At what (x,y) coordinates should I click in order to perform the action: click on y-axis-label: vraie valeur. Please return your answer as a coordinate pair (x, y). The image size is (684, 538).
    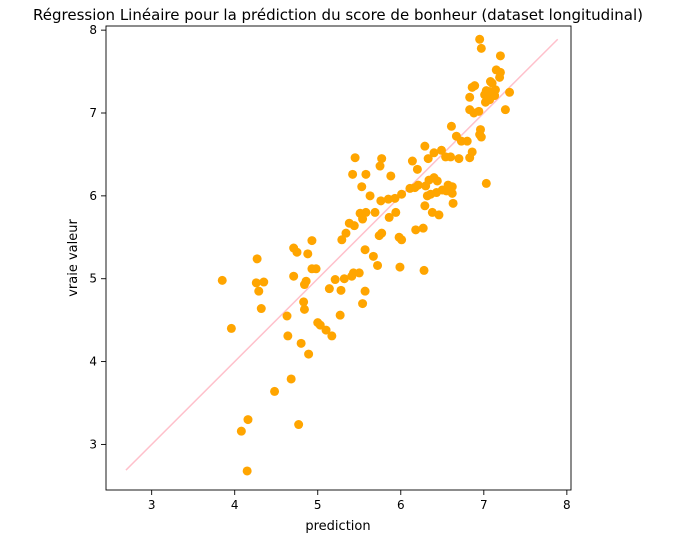
    Looking at the image, I should click on (73, 258).